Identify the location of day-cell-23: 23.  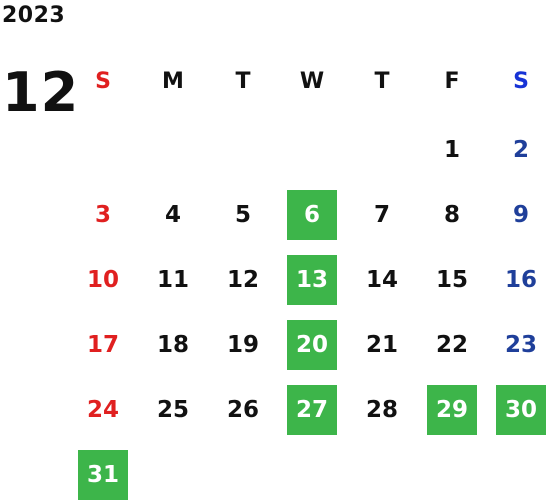
(520, 345).